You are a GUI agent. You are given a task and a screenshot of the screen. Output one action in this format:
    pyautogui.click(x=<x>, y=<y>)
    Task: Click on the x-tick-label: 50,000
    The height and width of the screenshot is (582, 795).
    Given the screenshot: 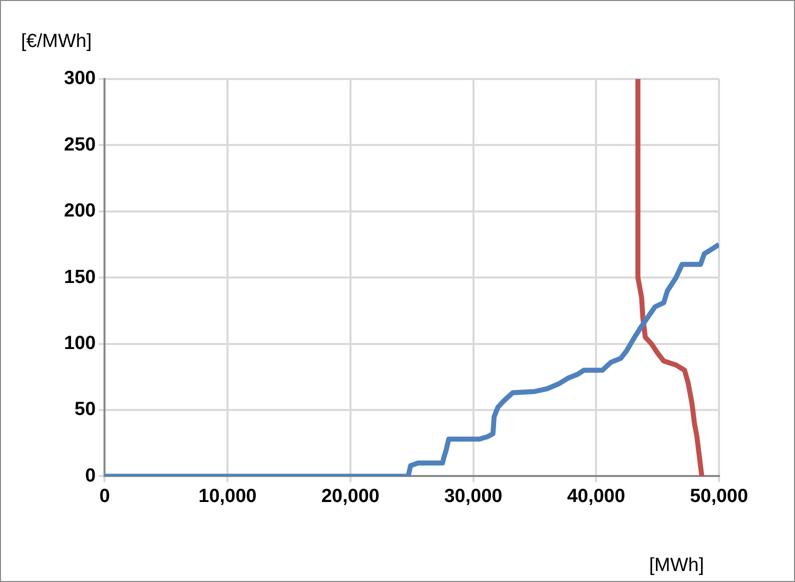 What is the action you would take?
    pyautogui.click(x=719, y=496)
    